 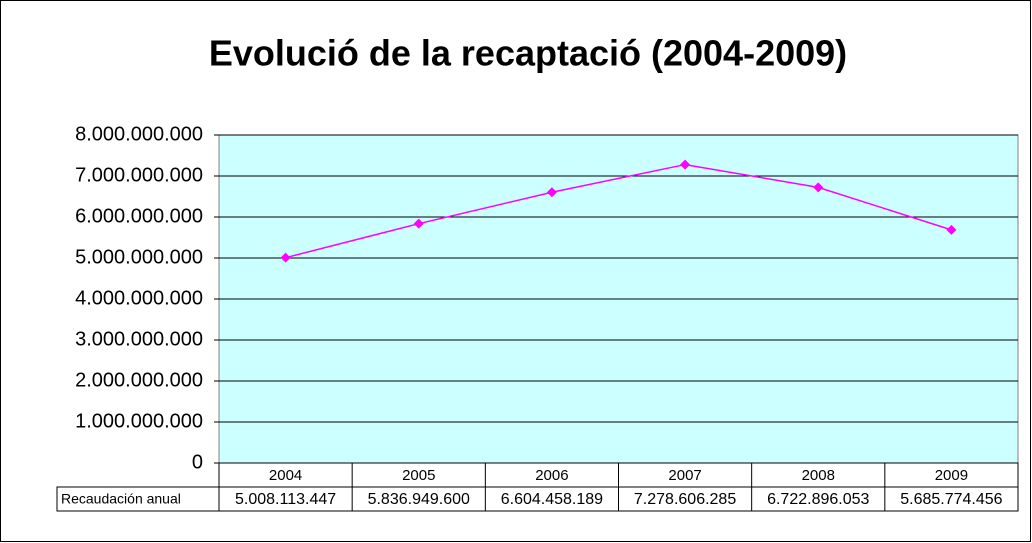 I want to click on table-value: 6.722.896.053, so click(x=818, y=499).